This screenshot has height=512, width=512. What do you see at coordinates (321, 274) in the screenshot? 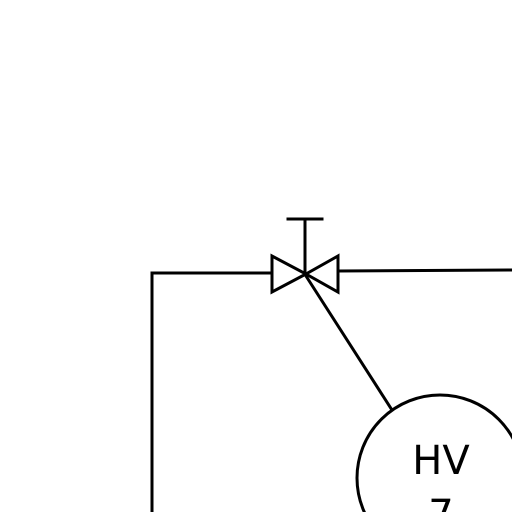
I see `valve-right-triangle` at bounding box center [321, 274].